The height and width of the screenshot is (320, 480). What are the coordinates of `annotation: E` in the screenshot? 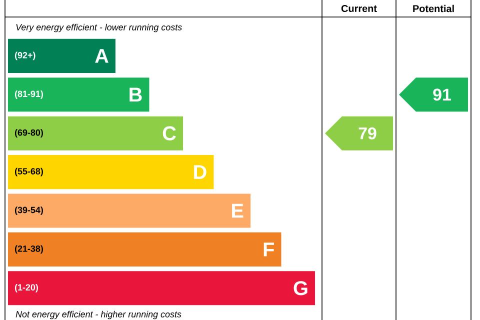 It's located at (238, 211).